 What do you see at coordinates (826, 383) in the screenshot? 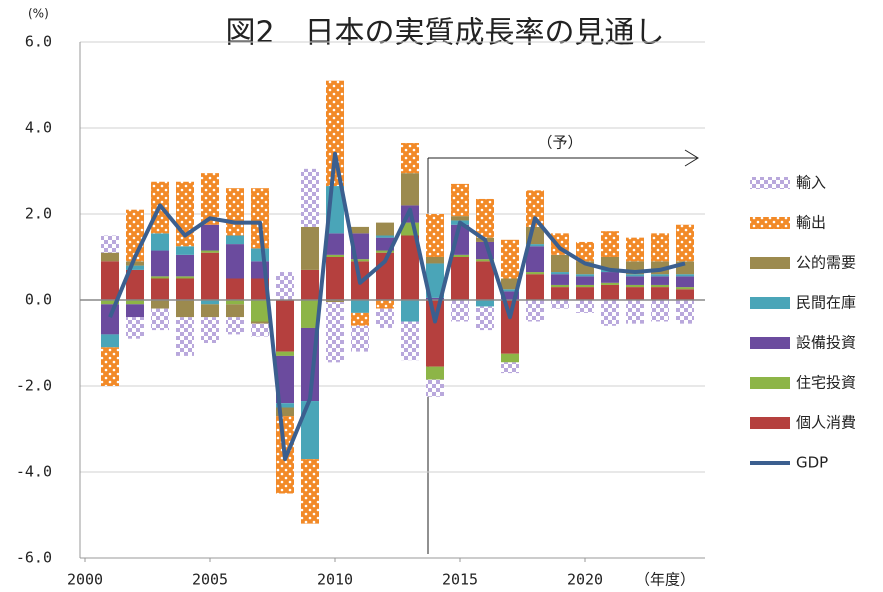
I see `legend-label: 住宅投資` at bounding box center [826, 383].